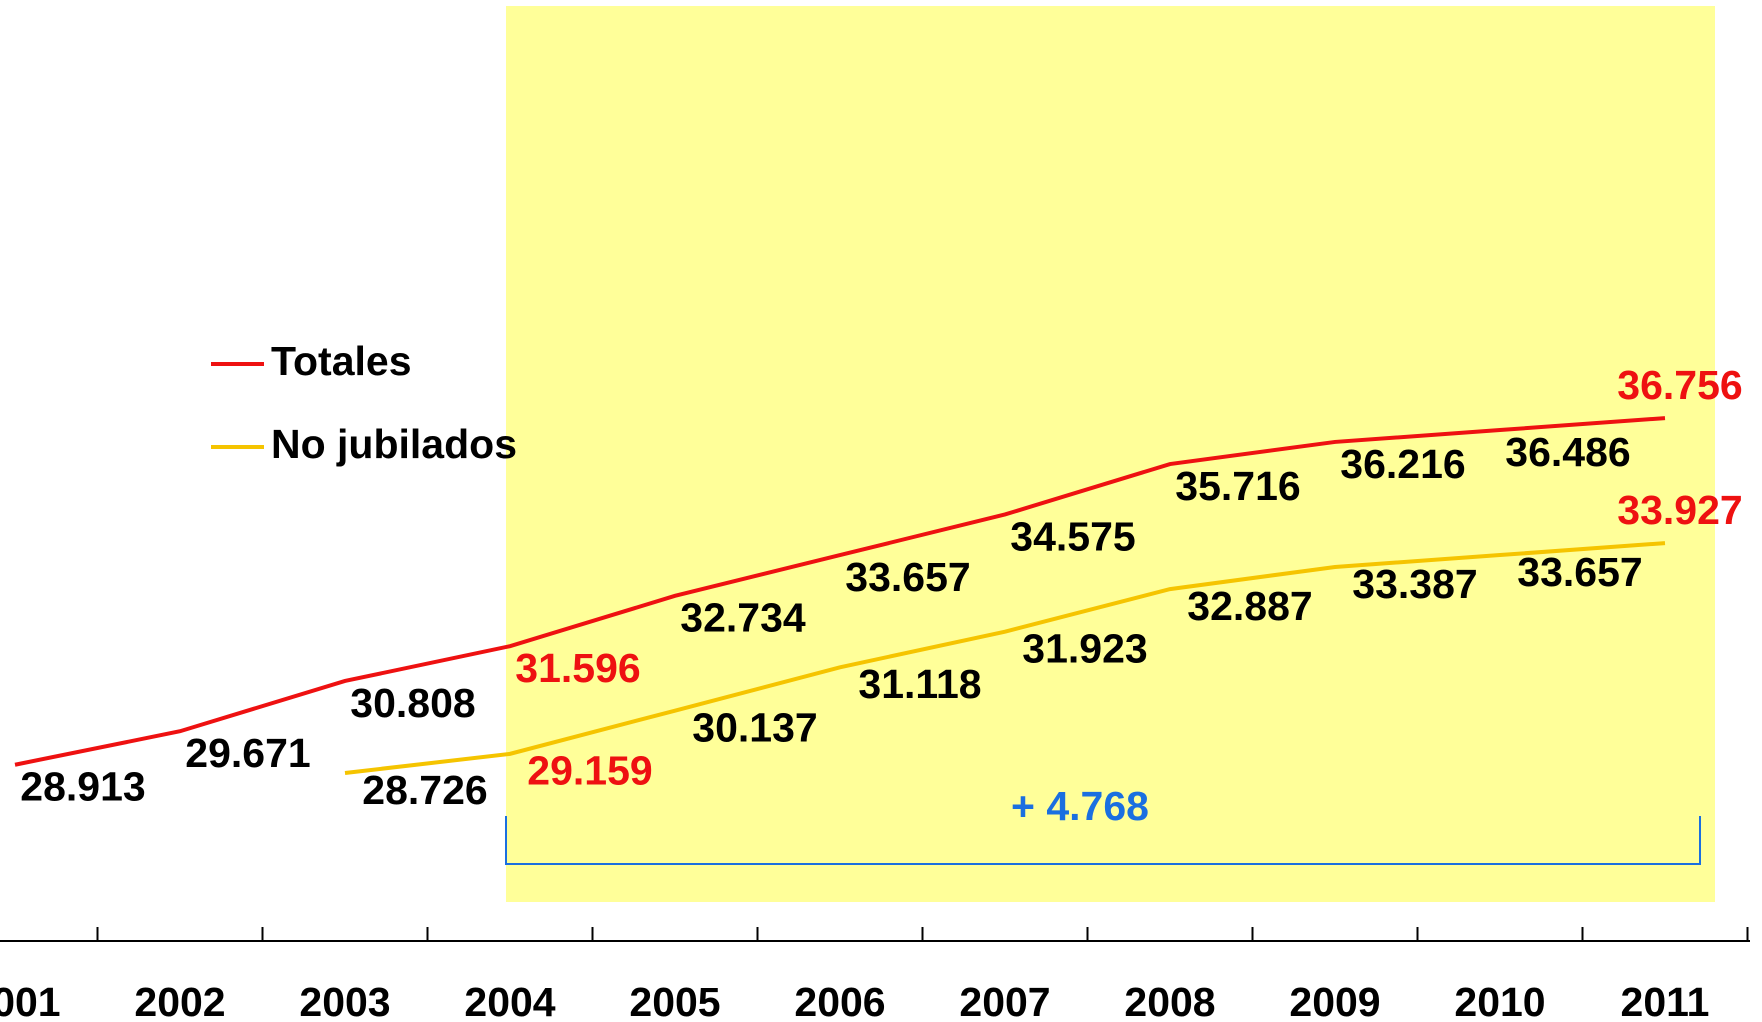 The height and width of the screenshot is (1022, 1762). Describe the element at coordinates (1402, 464) in the screenshot. I see `data-label: 36.216` at that location.